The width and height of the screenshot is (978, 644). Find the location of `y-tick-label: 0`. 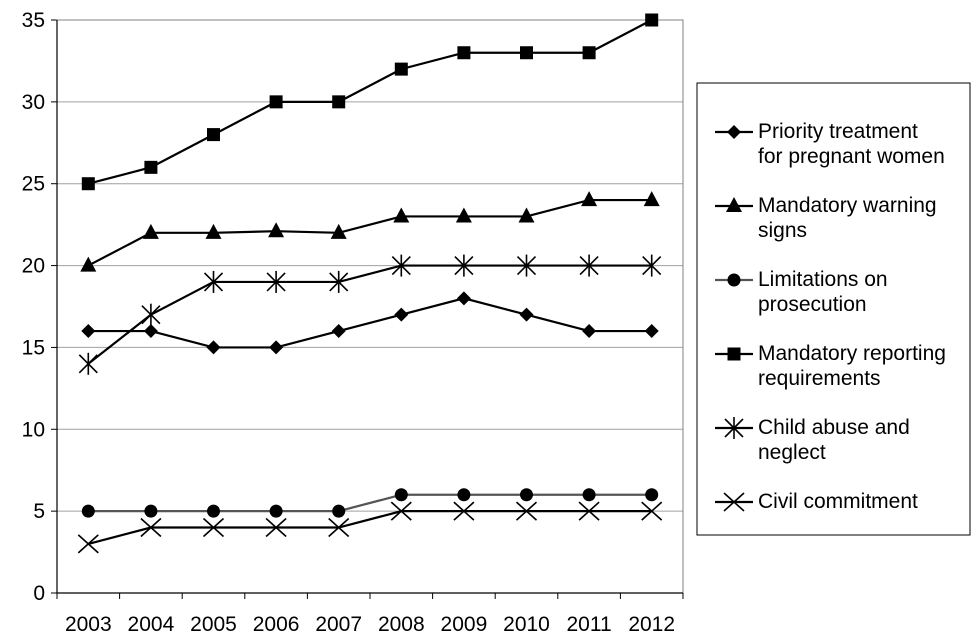

y-tick-label: 0 is located at coordinates (39, 593).